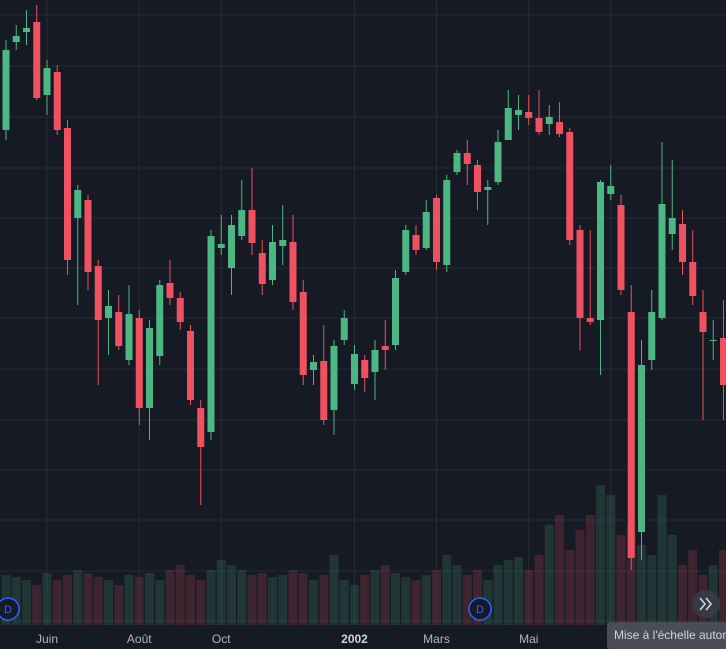  Describe the element at coordinates (436, 639) in the screenshot. I see `x-tick-label: Mars` at that location.